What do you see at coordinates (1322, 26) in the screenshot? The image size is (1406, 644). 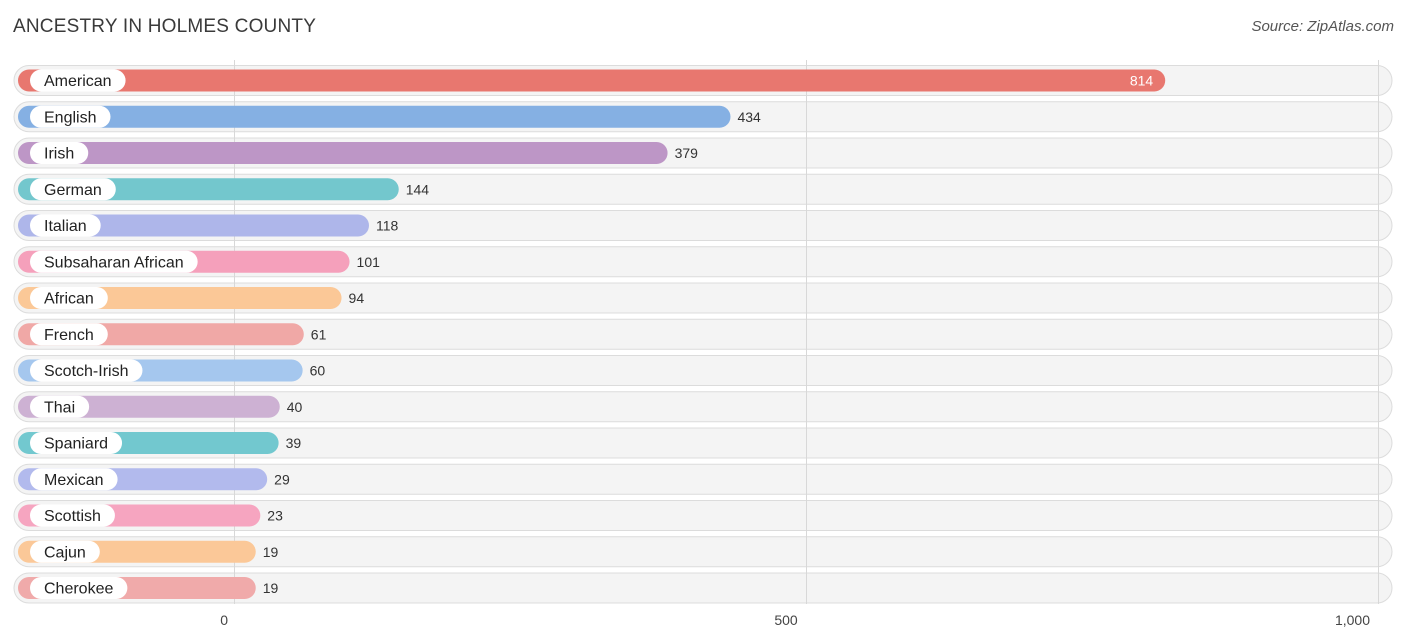 I see `chart-source: Source: ZipAtlas.com` at bounding box center [1322, 26].